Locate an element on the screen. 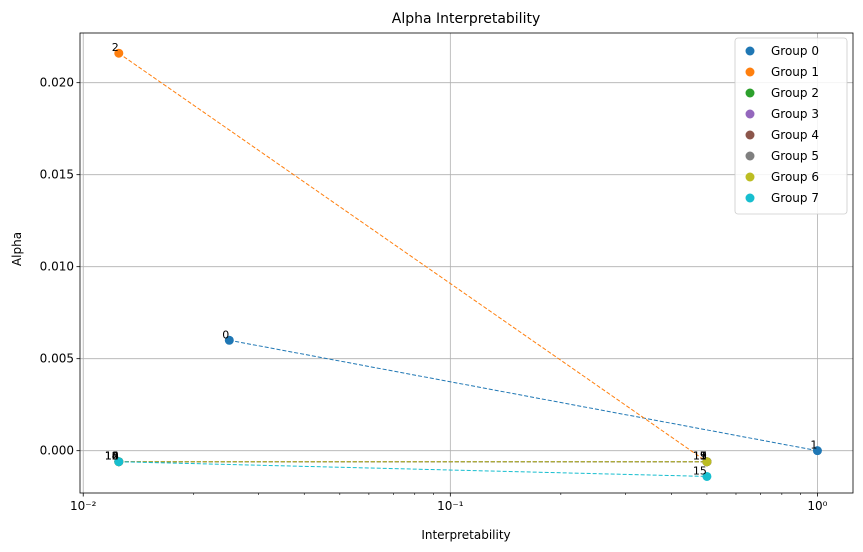 This screenshot has width=863, height=552. y-tick-label: 0.005 is located at coordinates (57, 359).